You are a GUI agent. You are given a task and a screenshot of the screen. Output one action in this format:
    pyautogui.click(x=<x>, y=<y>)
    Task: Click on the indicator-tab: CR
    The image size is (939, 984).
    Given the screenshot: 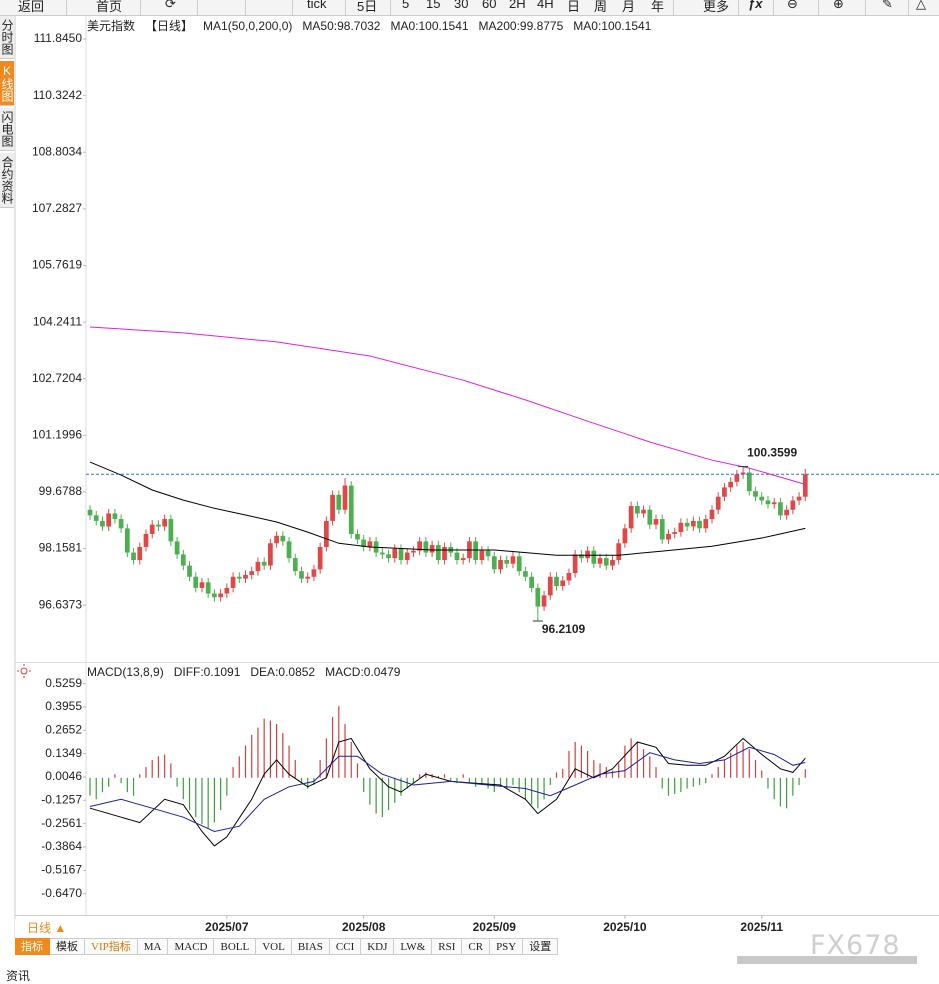 What is the action you would take?
    pyautogui.click(x=476, y=946)
    